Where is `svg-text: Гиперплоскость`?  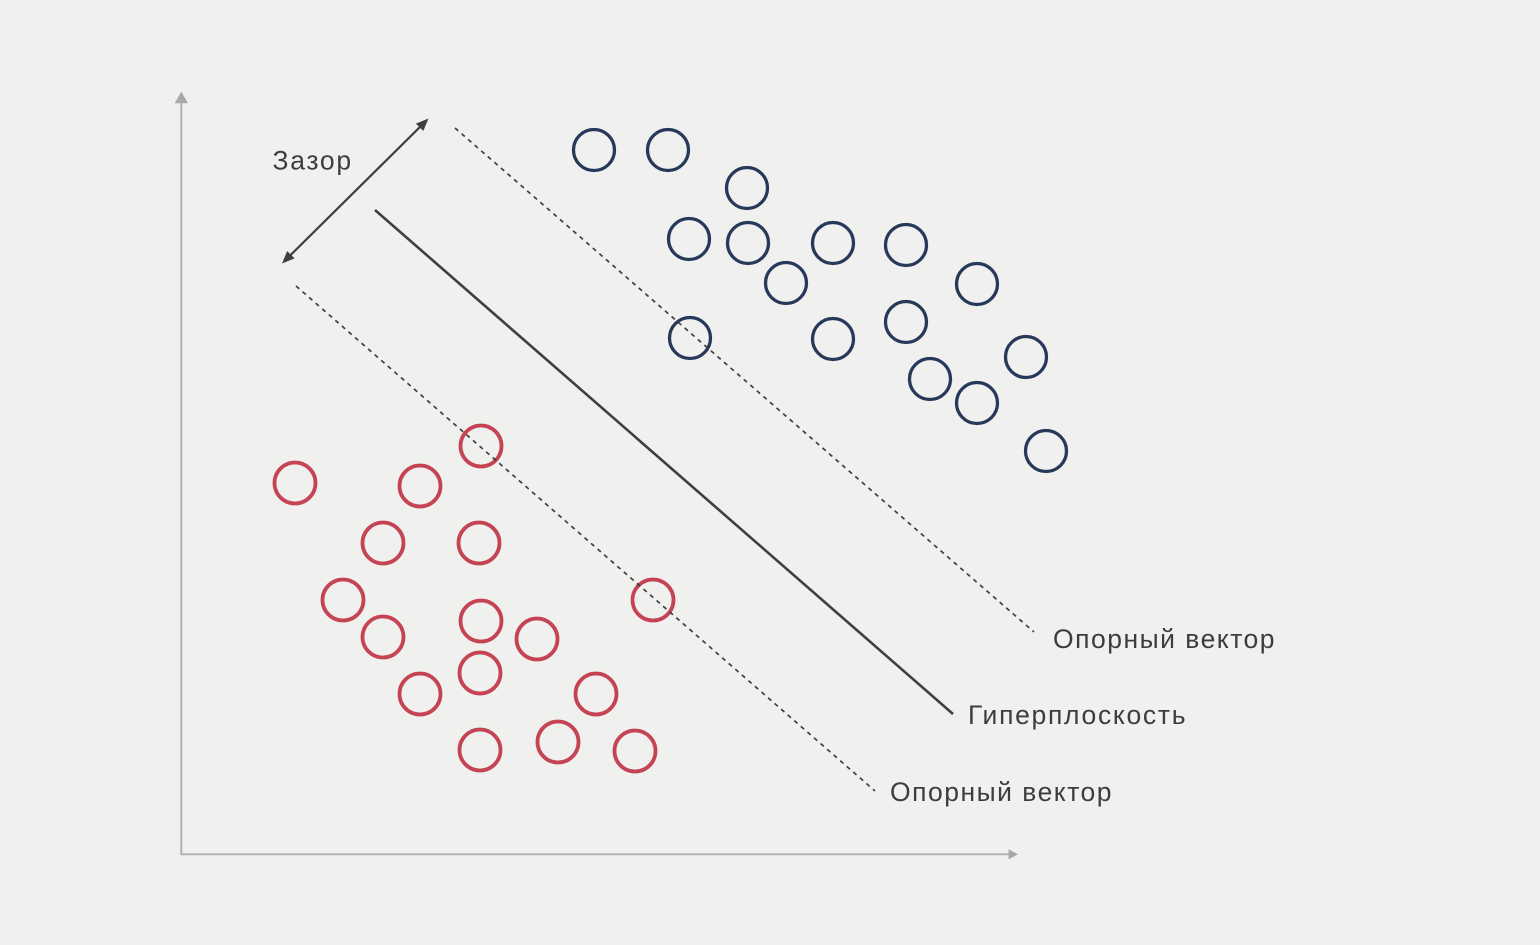
svg-text: Гиперплоскость is located at coordinates (1077, 715).